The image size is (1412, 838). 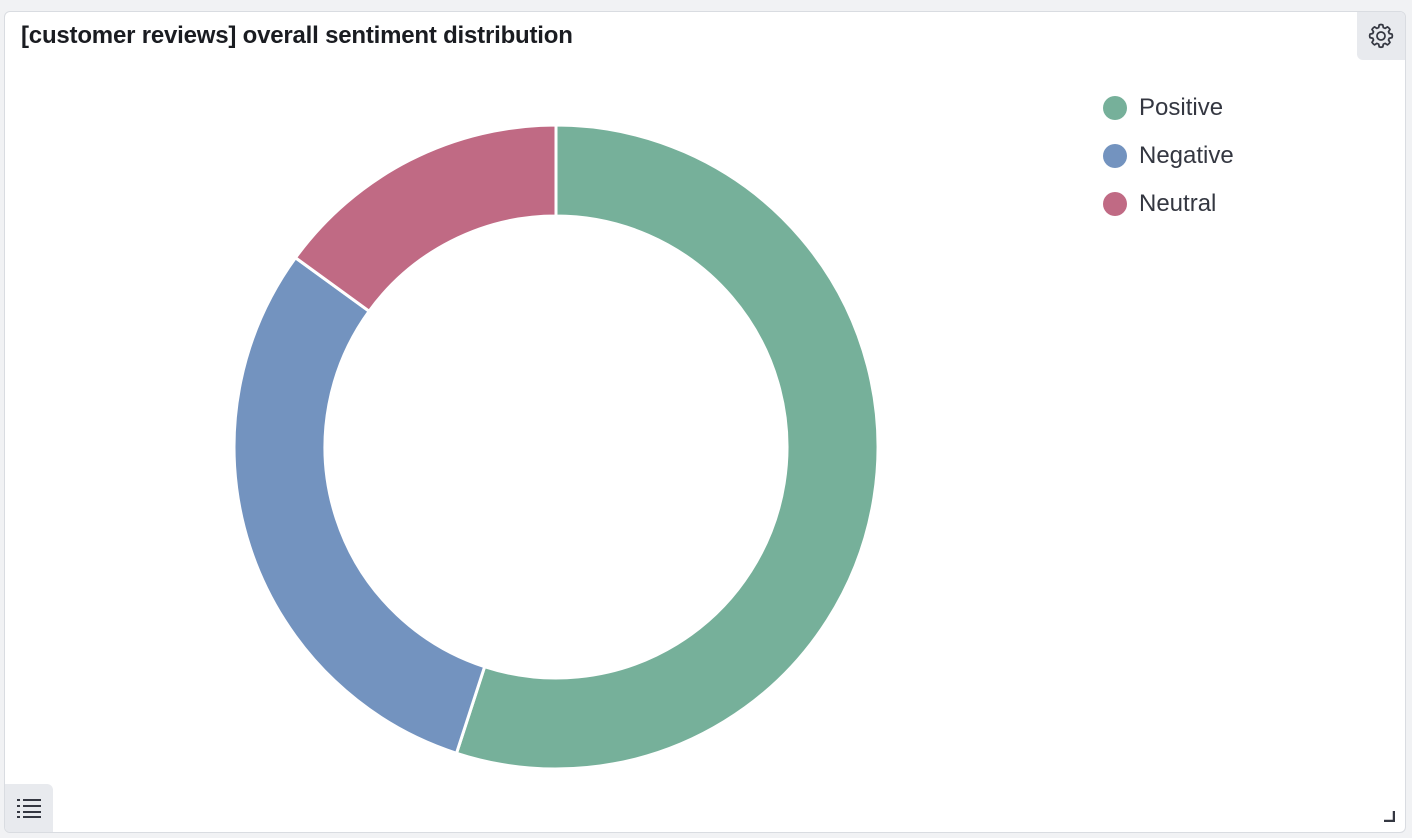 I want to click on donut-slice-negative, so click(x=359, y=505).